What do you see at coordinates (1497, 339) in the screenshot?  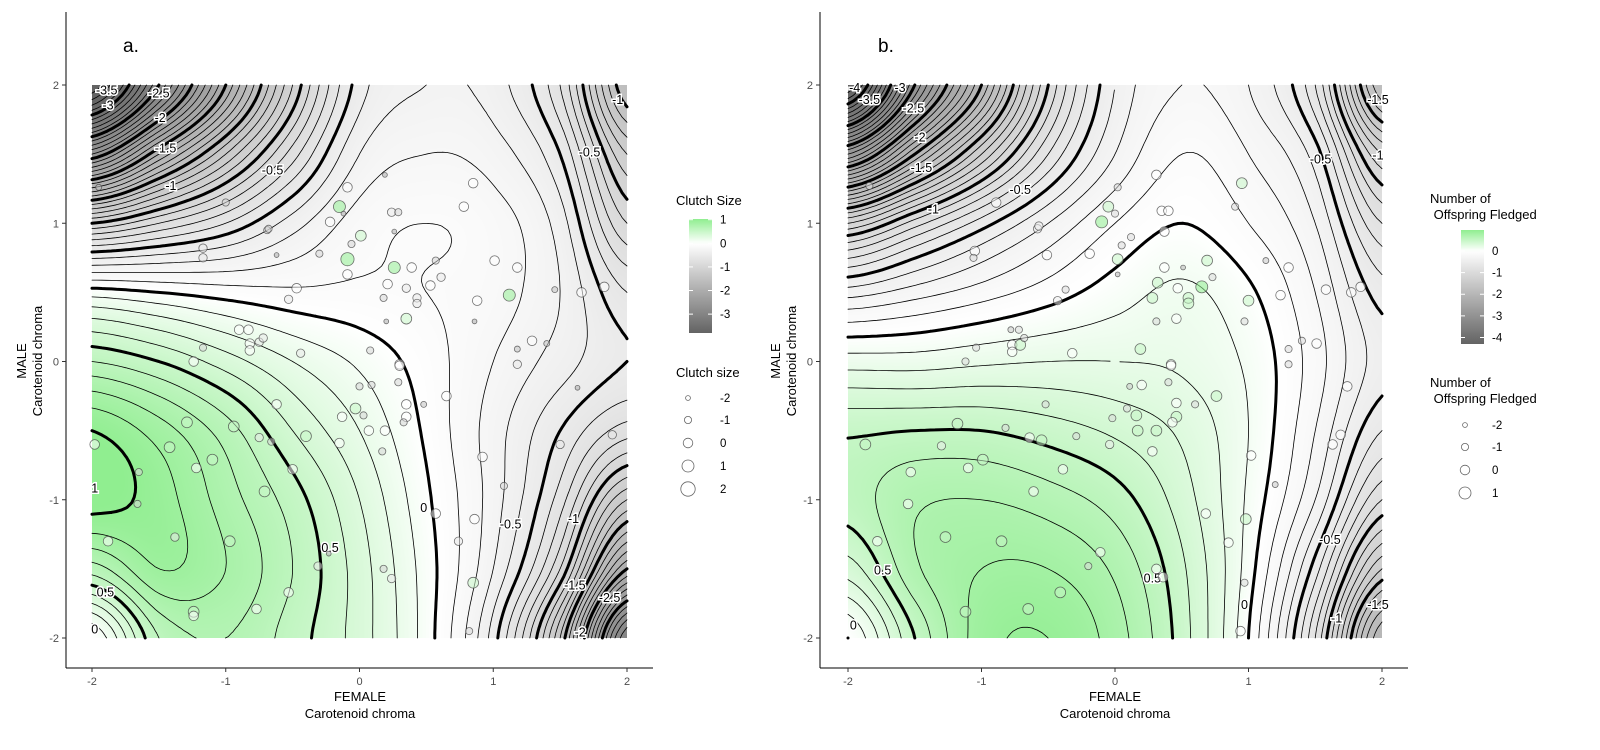 I see `colorbar-tick-label: -4` at bounding box center [1497, 339].